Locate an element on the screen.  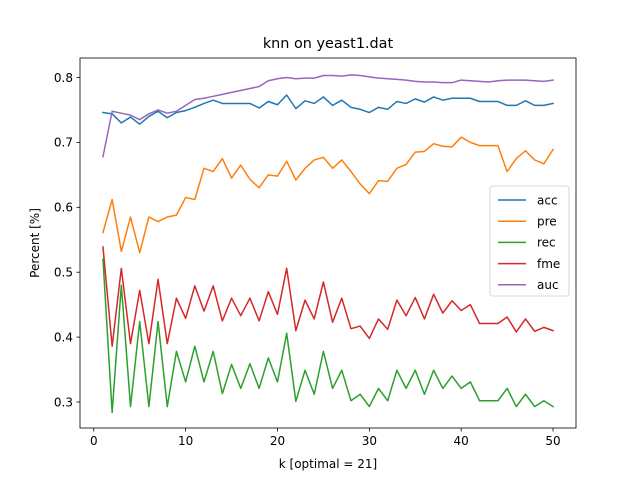
x-tick-label: 0 is located at coordinates (94, 441).